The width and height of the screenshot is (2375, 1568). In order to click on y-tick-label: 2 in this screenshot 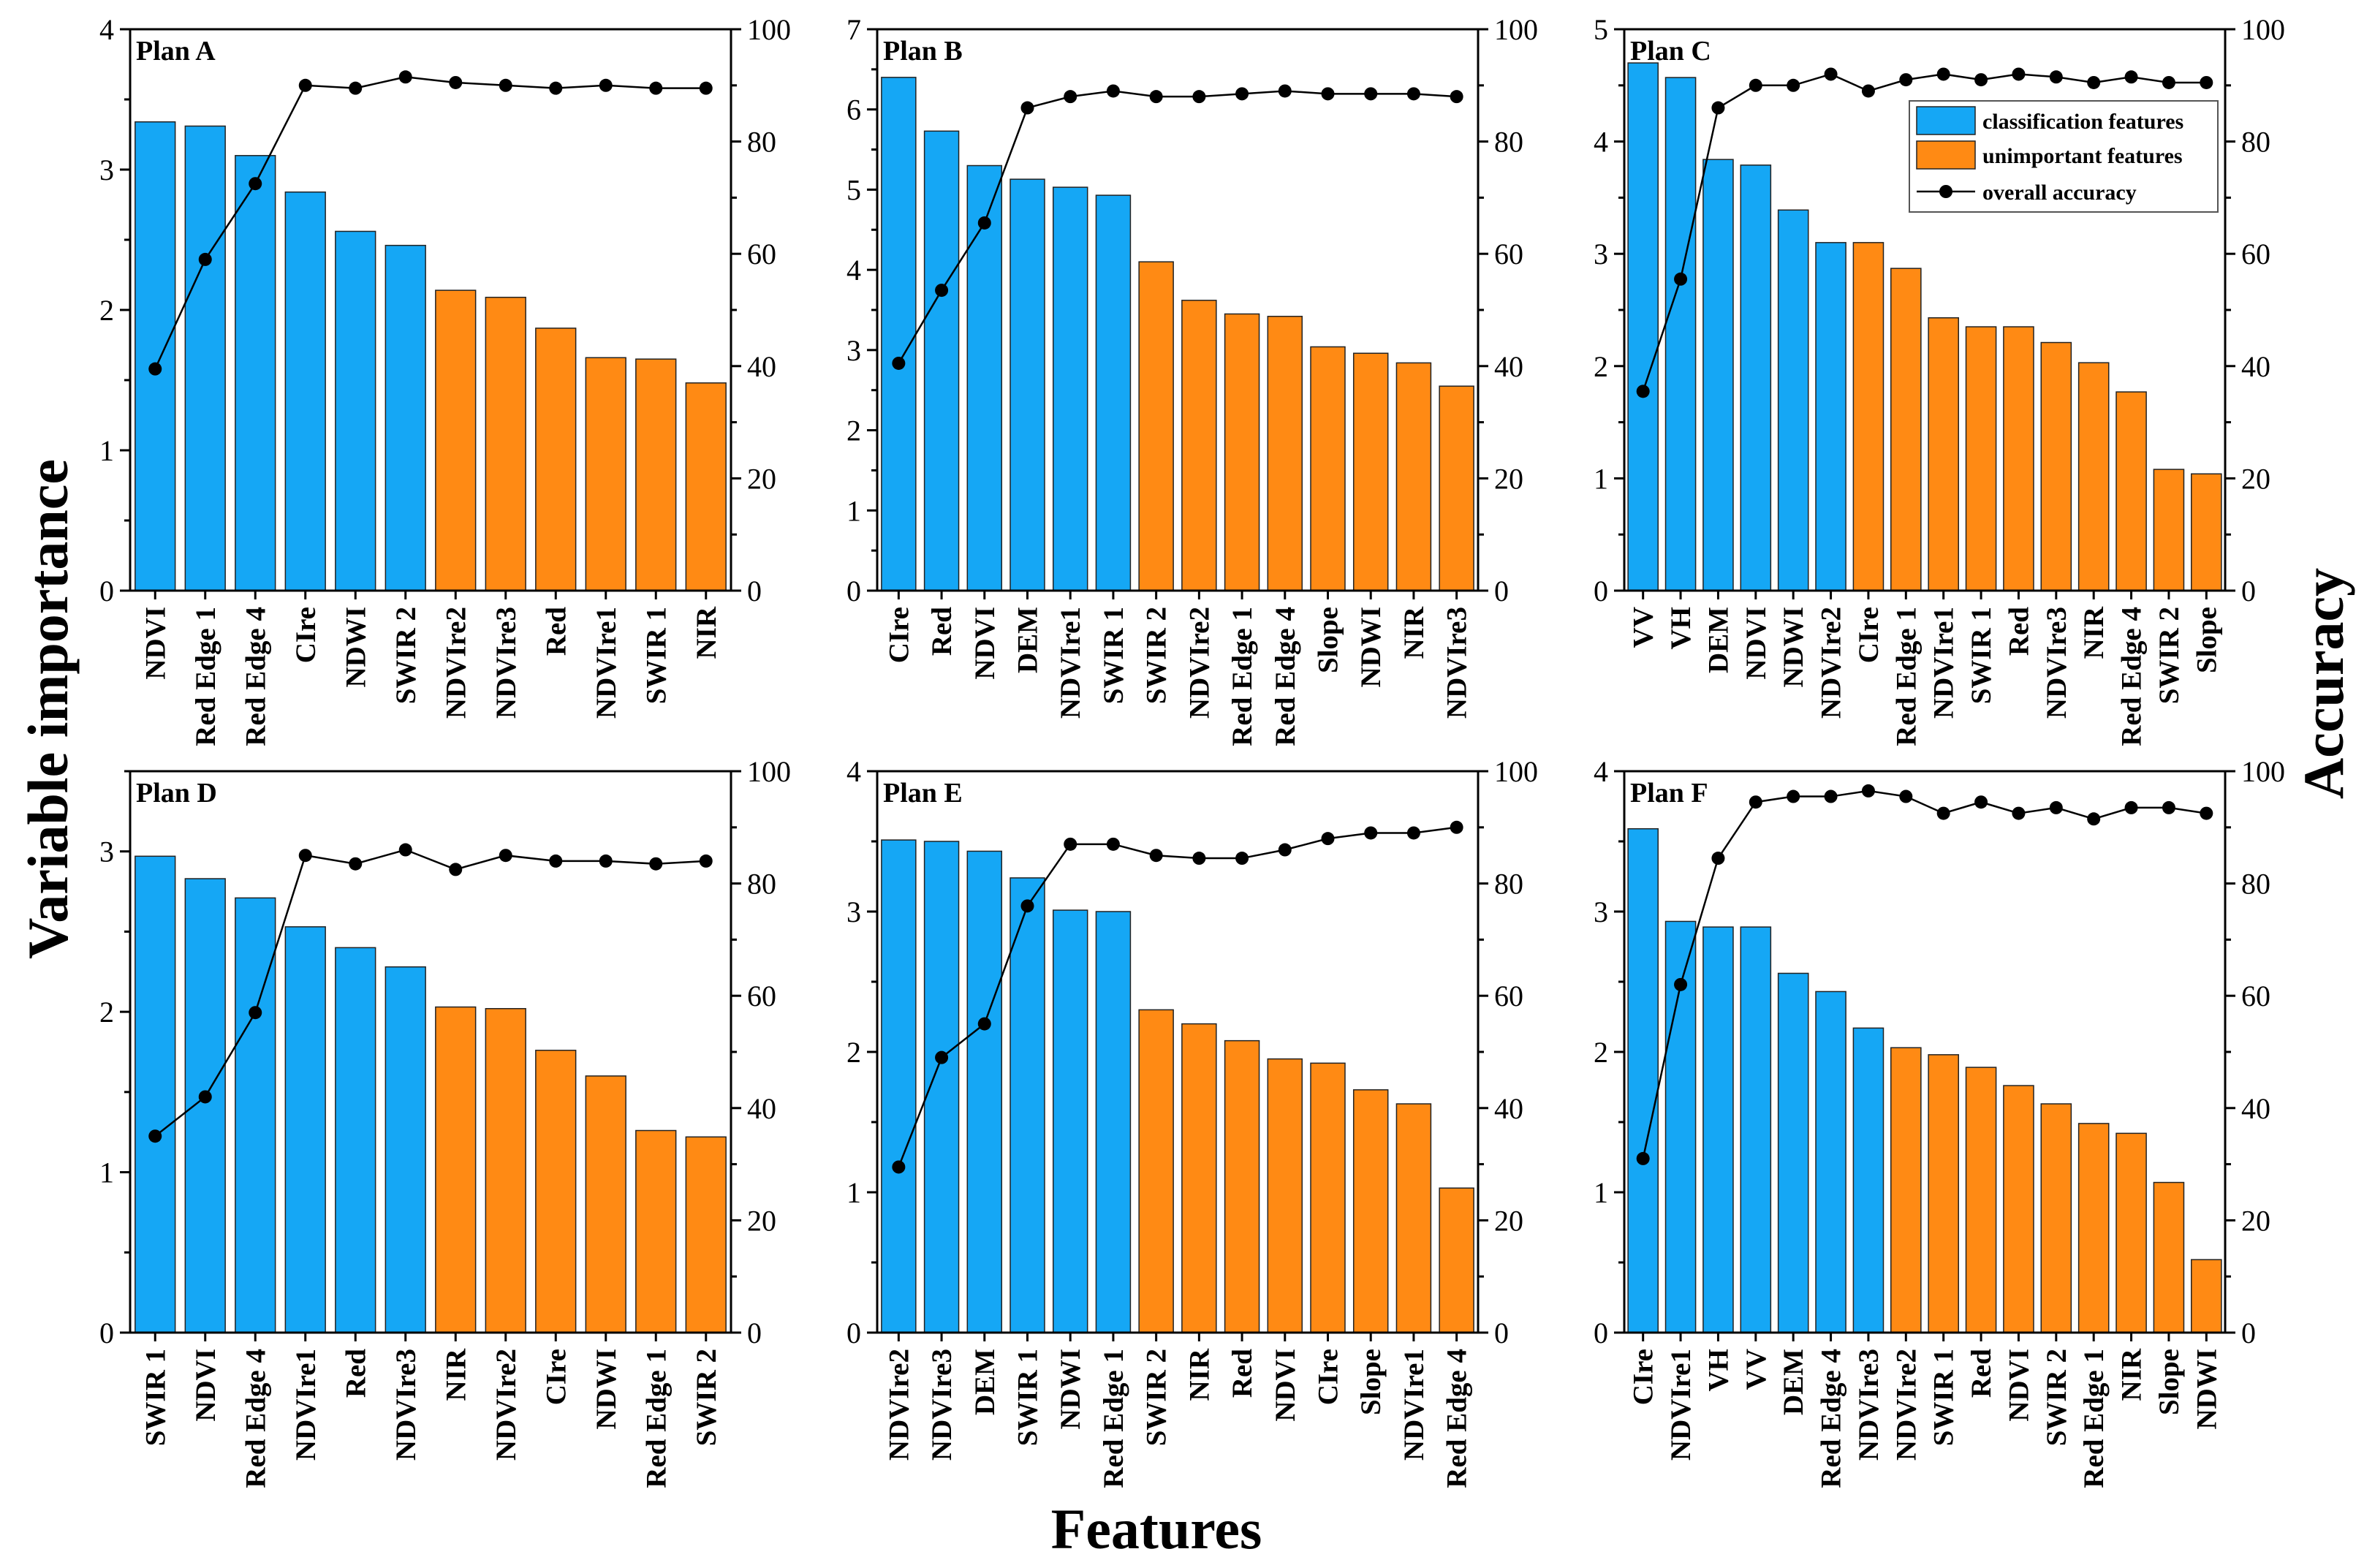, I will do `click(107, 310)`.